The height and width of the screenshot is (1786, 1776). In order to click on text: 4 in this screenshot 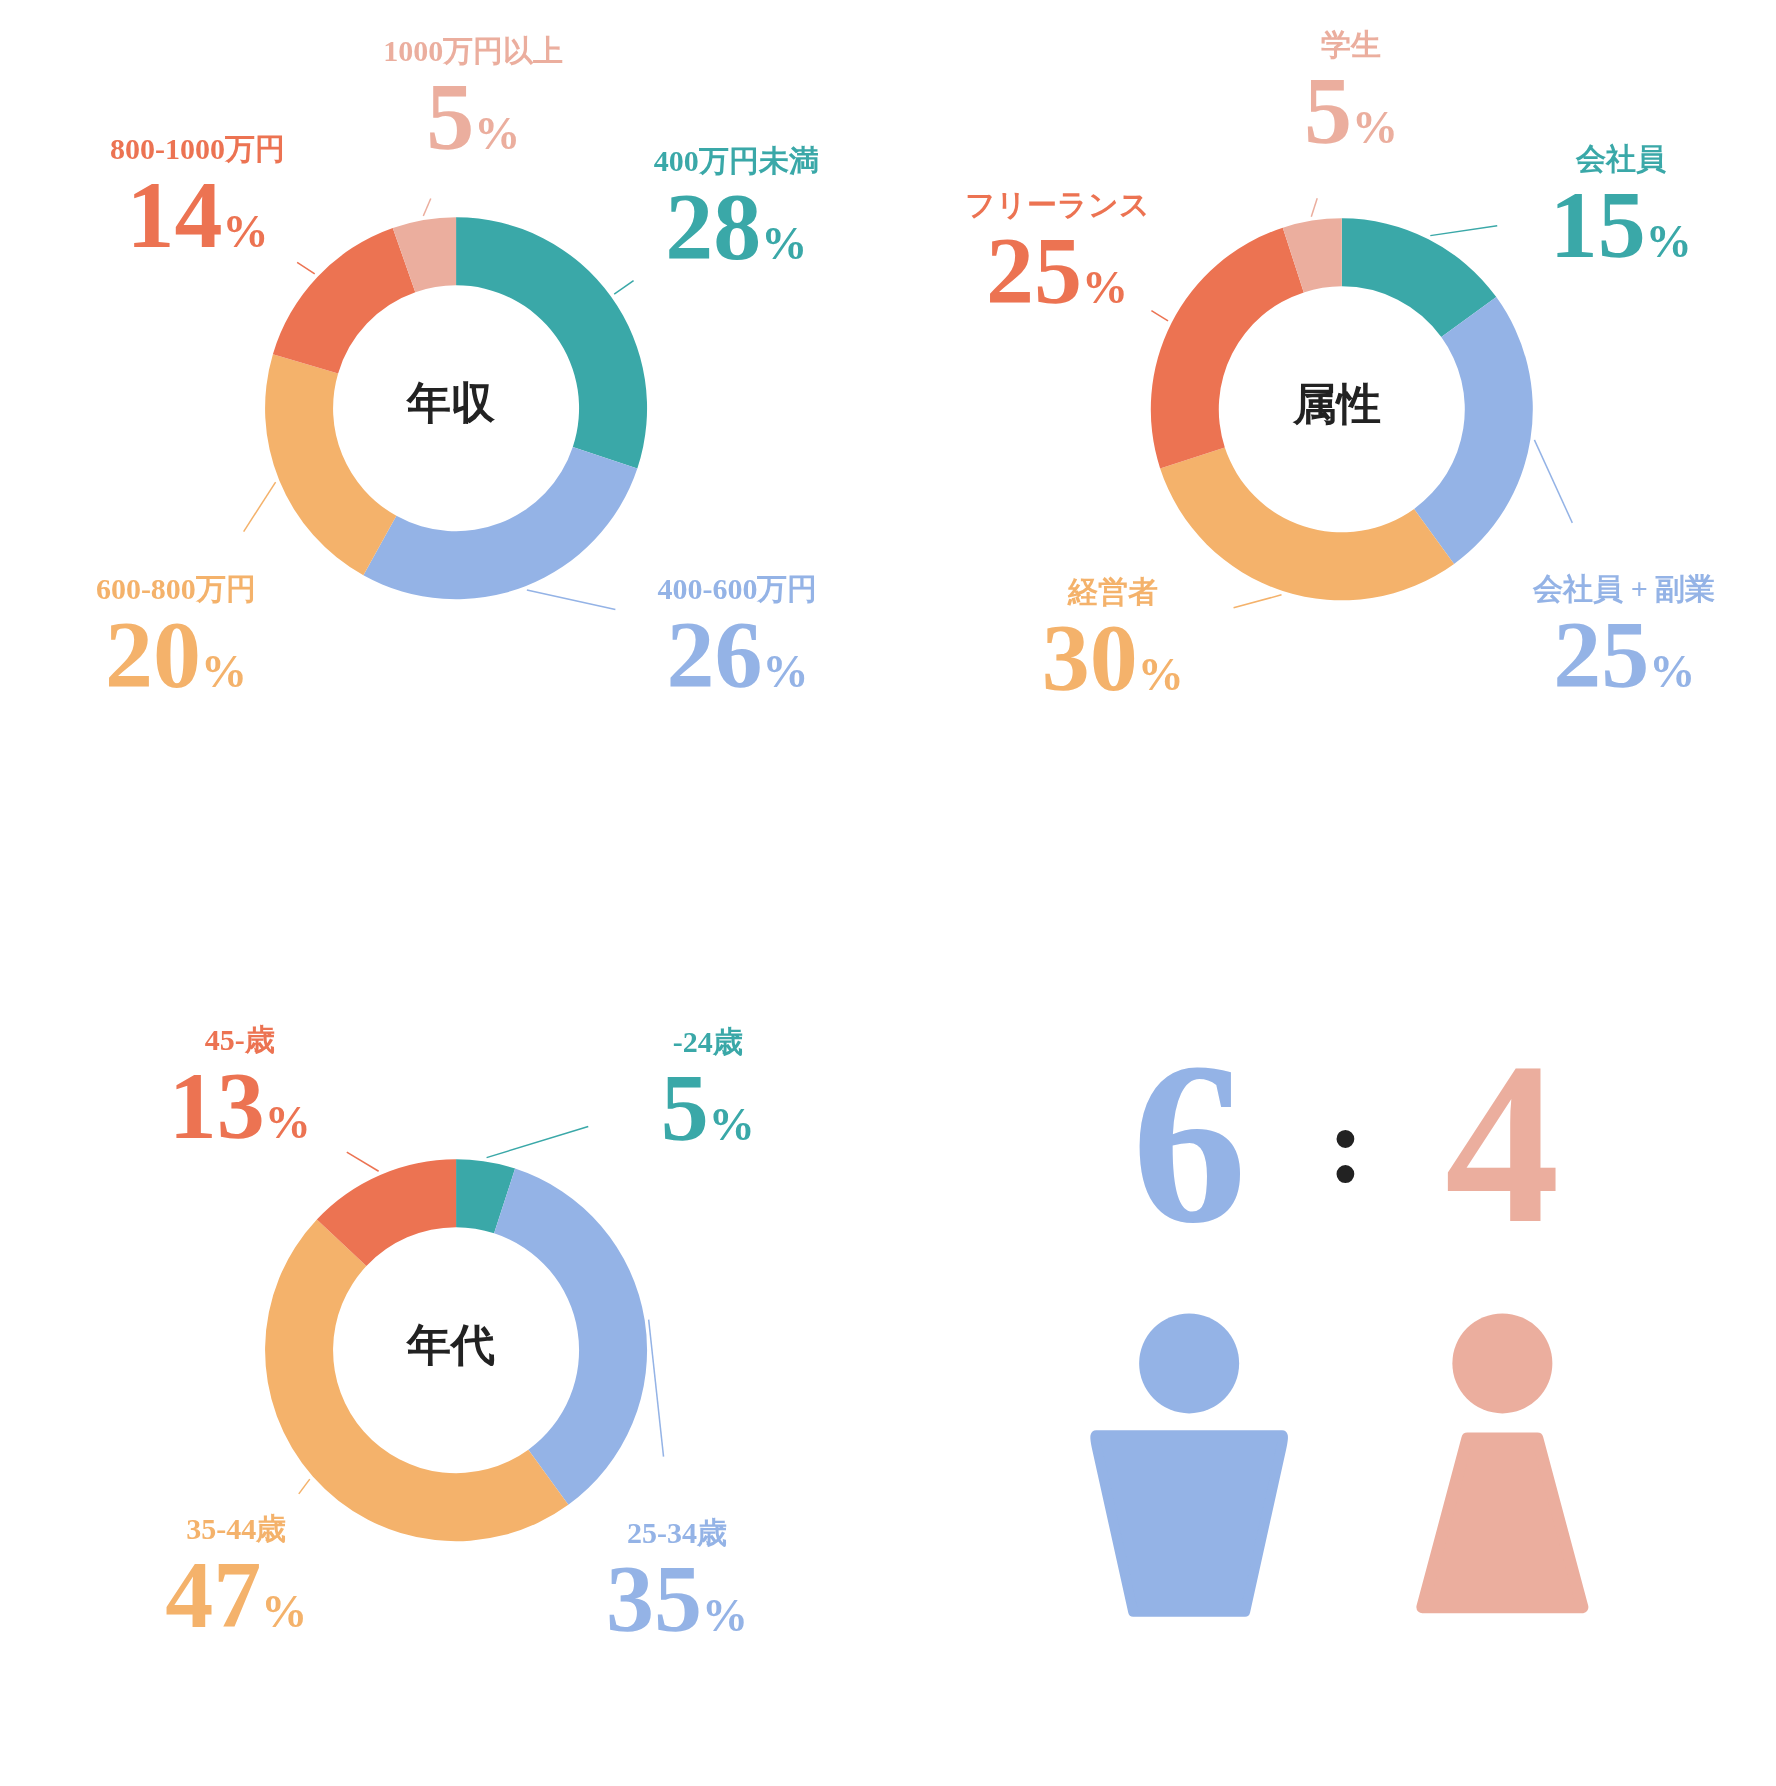, I will do `click(1502, 1144)`.